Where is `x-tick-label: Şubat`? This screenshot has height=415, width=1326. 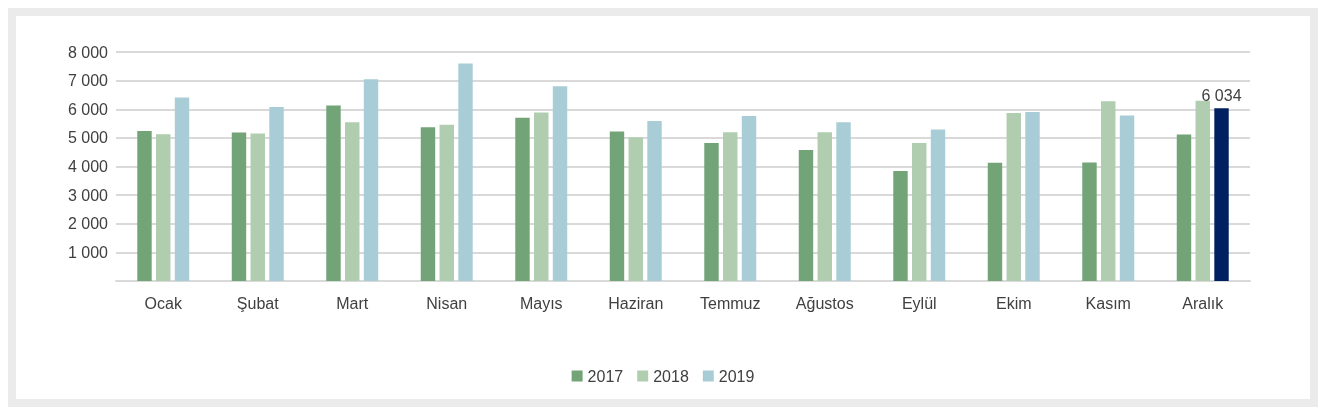
x-tick-label: Şubat is located at coordinates (258, 303).